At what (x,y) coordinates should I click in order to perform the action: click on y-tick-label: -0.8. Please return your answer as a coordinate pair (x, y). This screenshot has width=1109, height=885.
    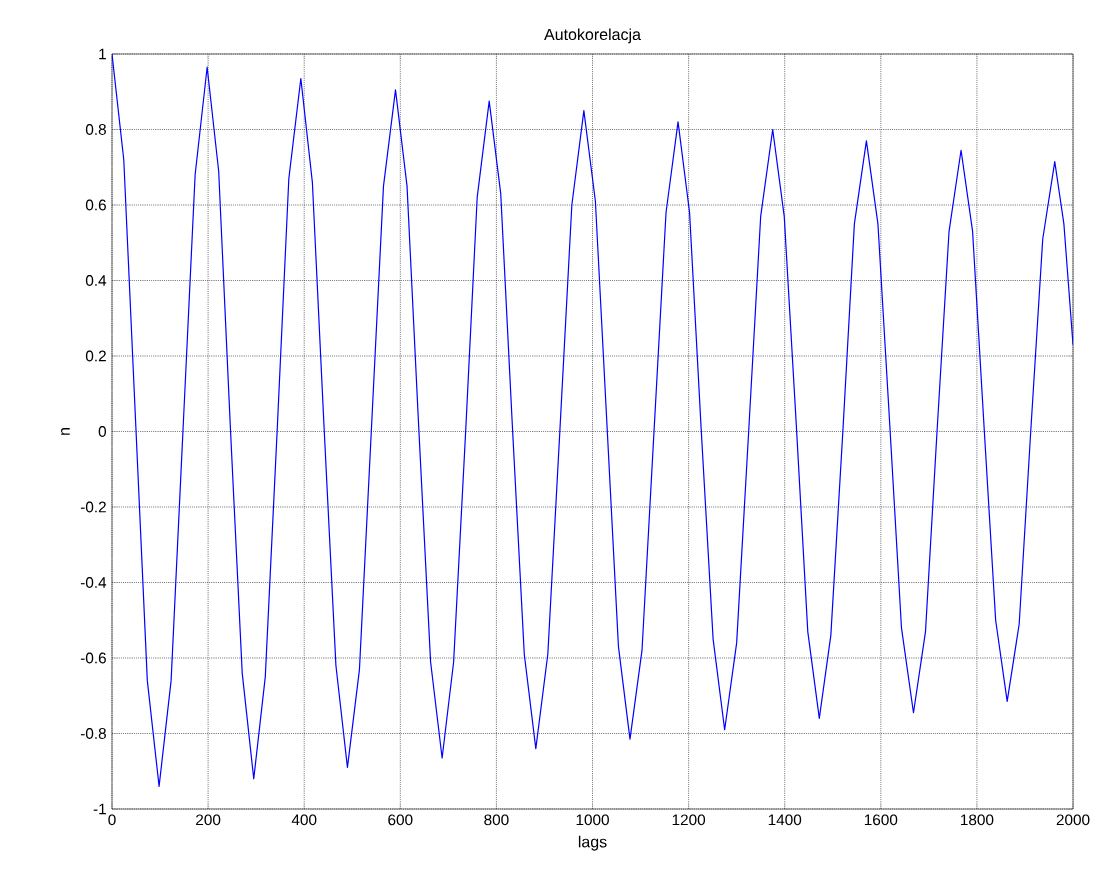
    Looking at the image, I should click on (93, 733).